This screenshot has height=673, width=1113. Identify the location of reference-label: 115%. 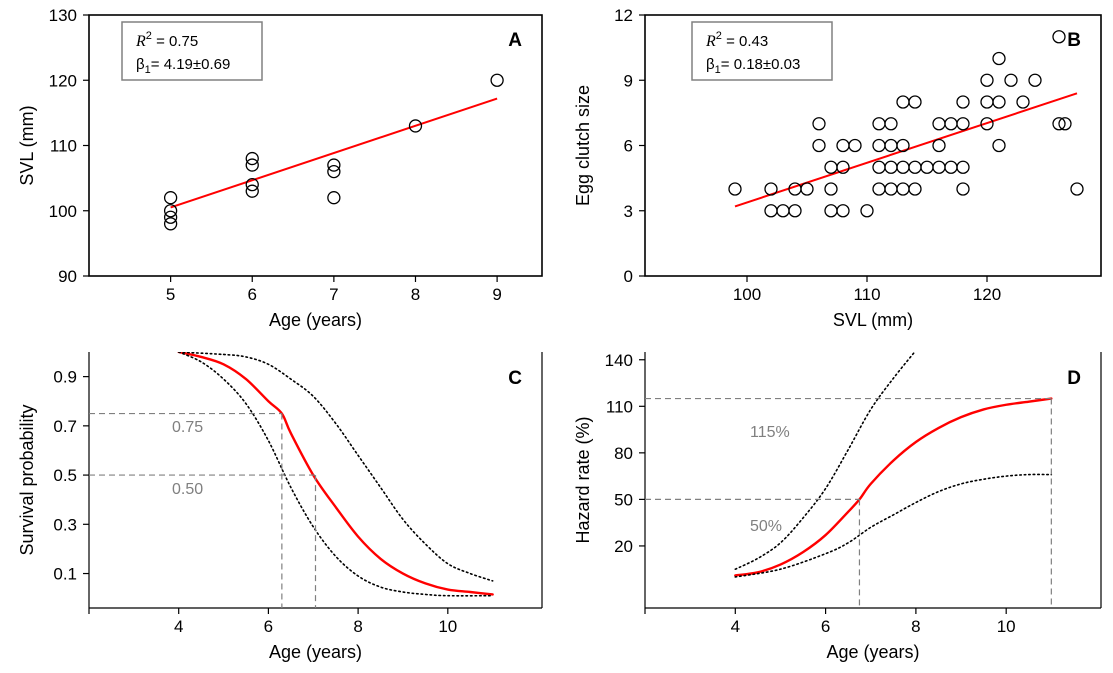
(770, 432).